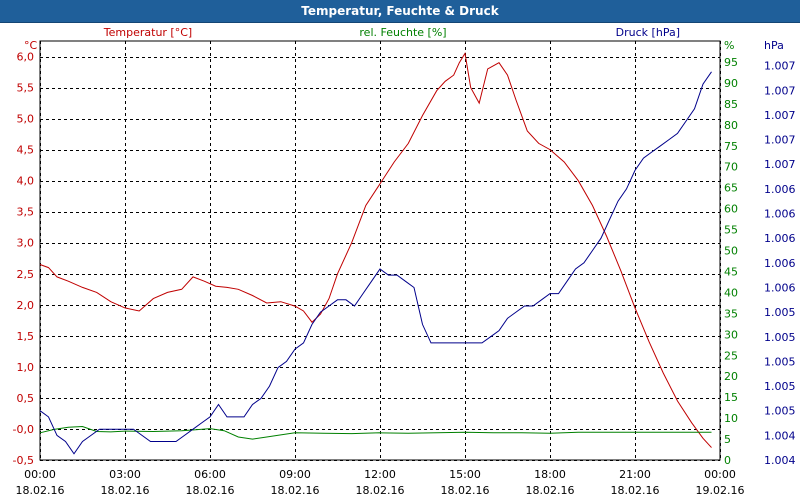 Image resolution: width=800 pixels, height=500 pixels. I want to click on left-axis-tick-label: 6,0, so click(26, 57).